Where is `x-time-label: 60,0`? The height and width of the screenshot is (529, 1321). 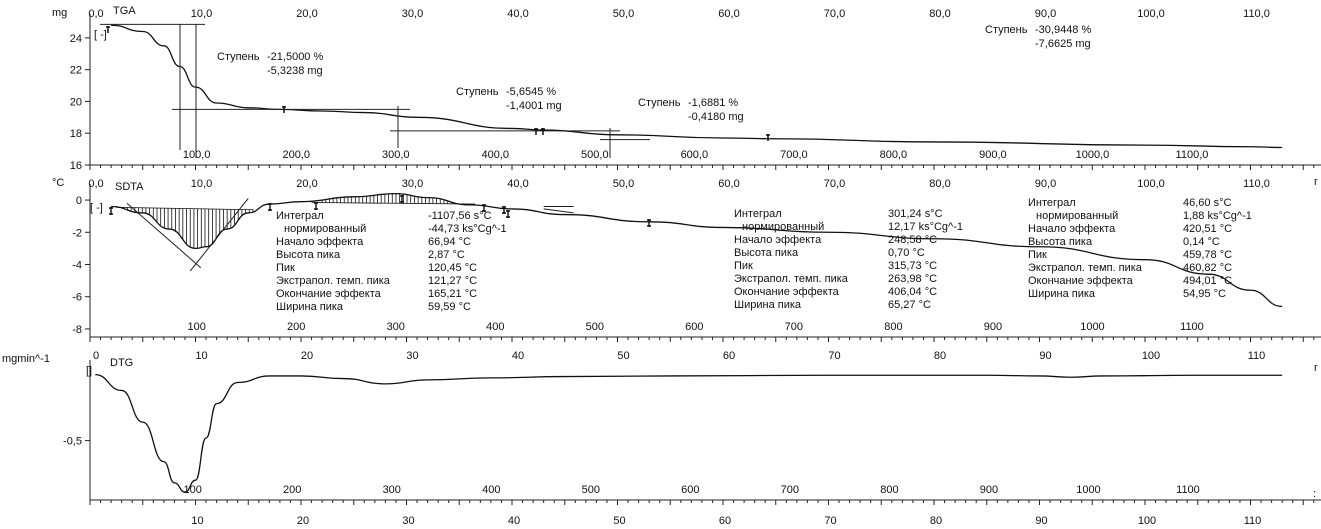
x-time-label: 60,0 is located at coordinates (728, 14).